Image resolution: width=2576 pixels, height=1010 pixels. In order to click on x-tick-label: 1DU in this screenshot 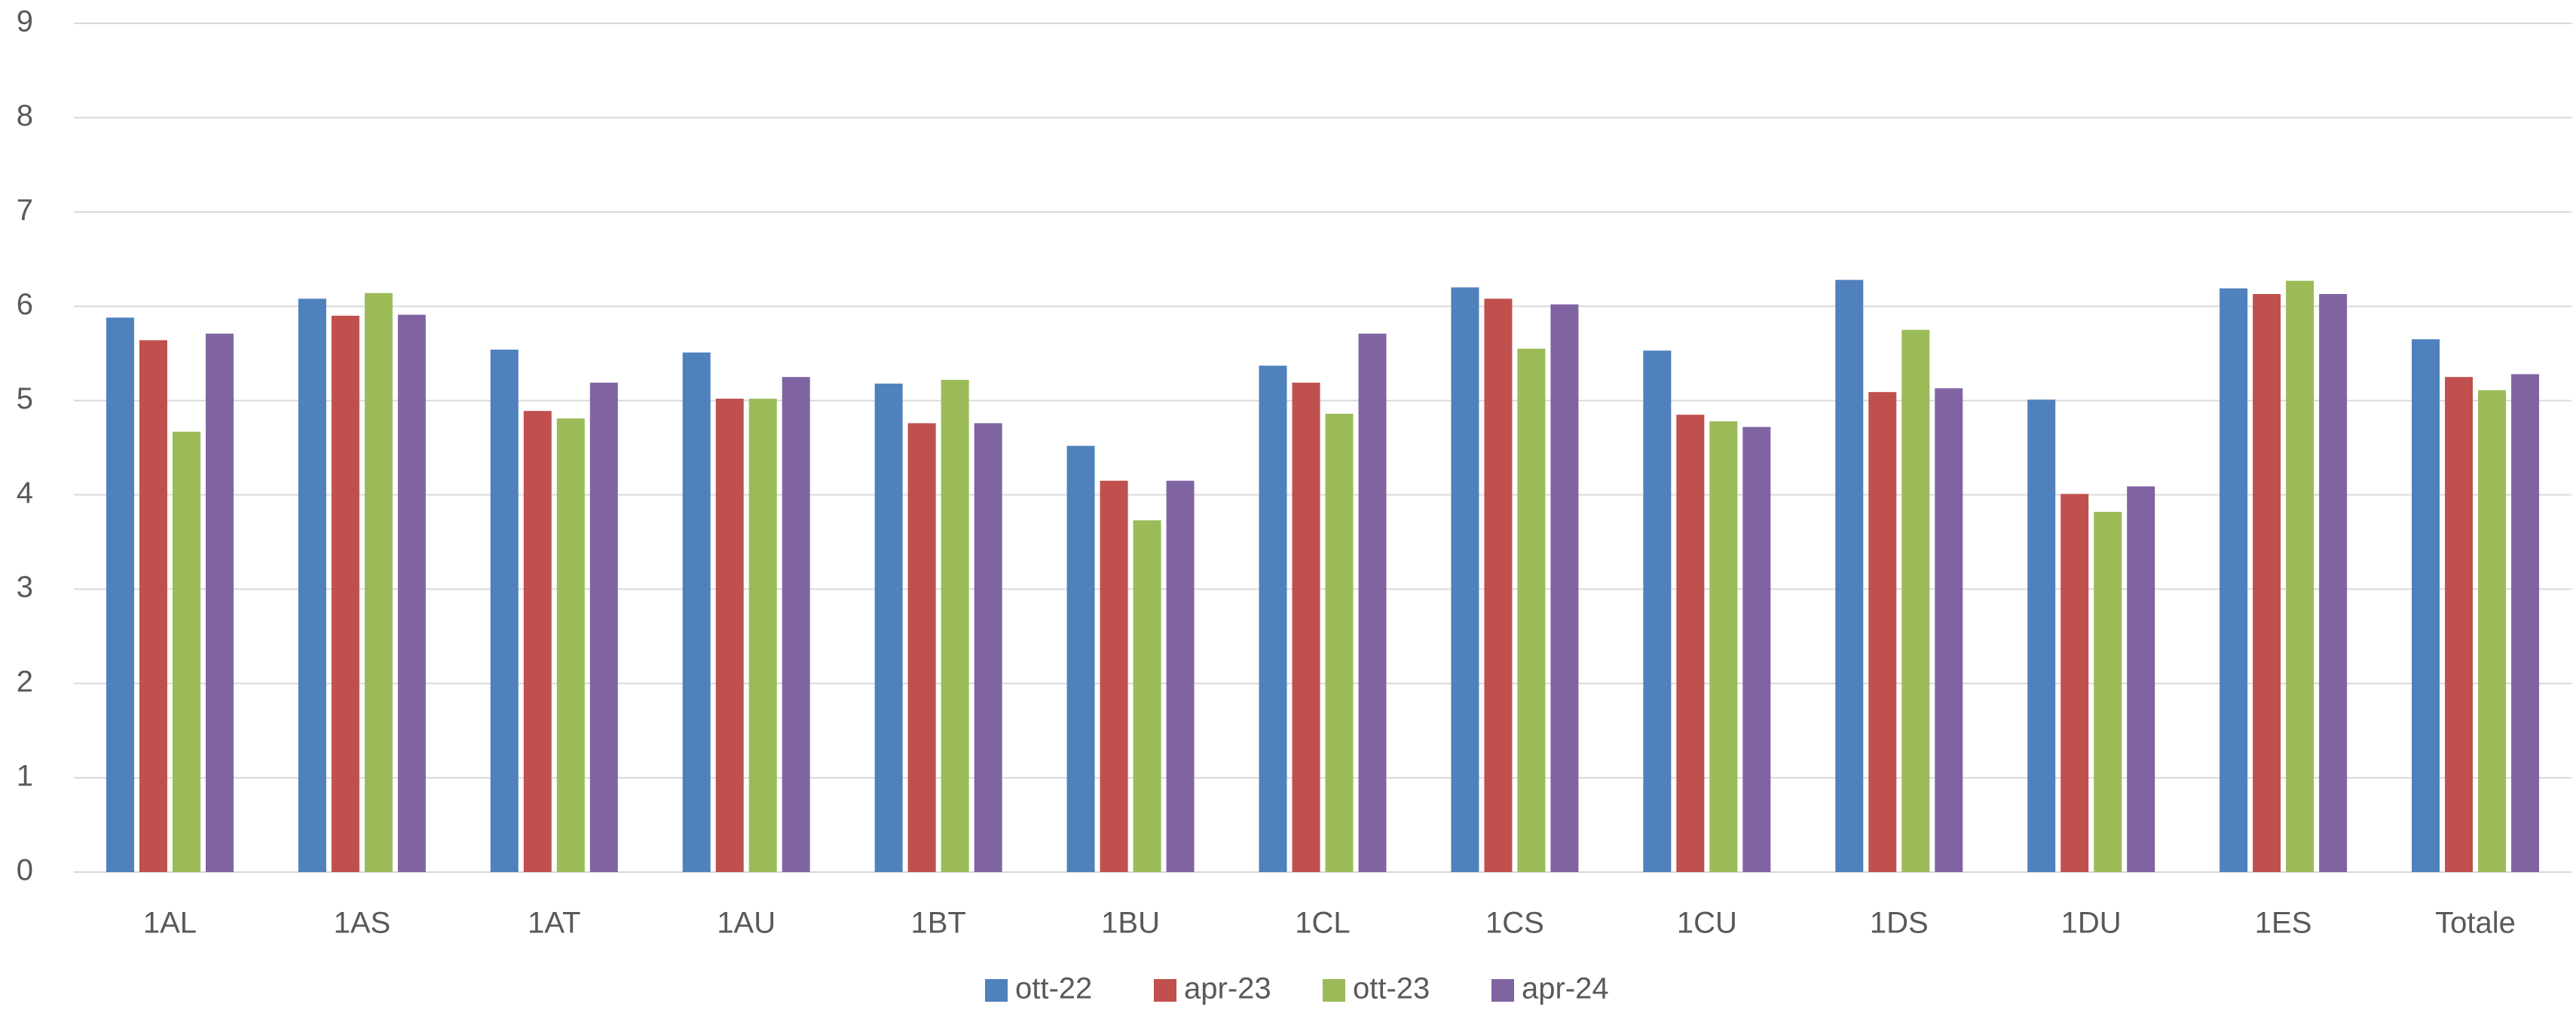, I will do `click(2091, 923)`.